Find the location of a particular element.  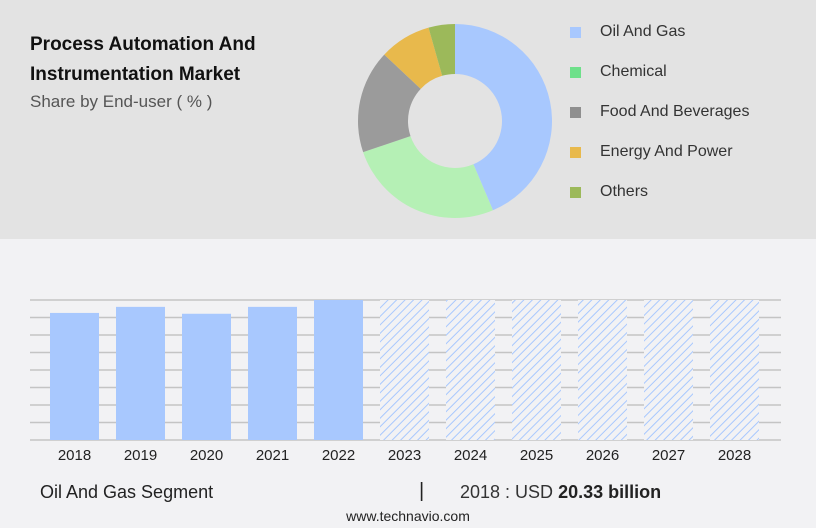

bar-2026 is located at coordinates (602, 370).